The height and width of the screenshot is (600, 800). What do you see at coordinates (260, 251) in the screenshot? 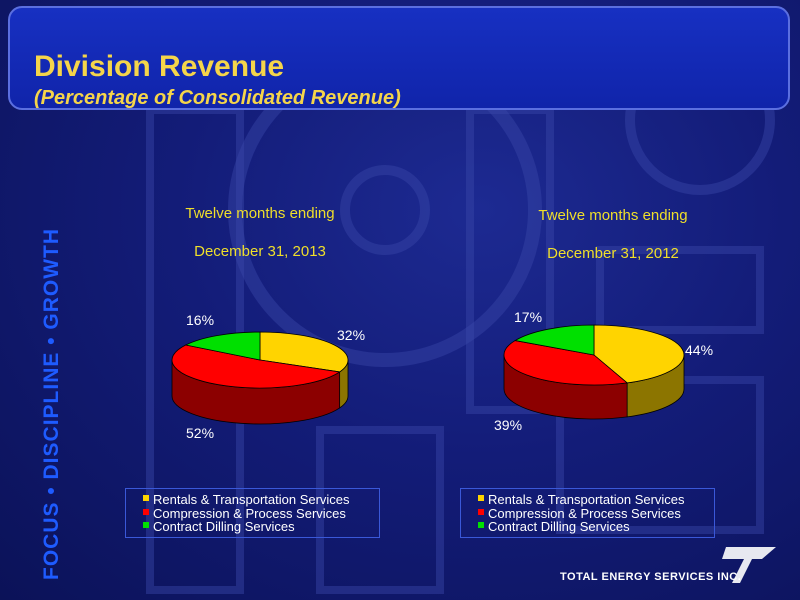
I see `chart1-title-line2: December 31, 2013` at bounding box center [260, 251].